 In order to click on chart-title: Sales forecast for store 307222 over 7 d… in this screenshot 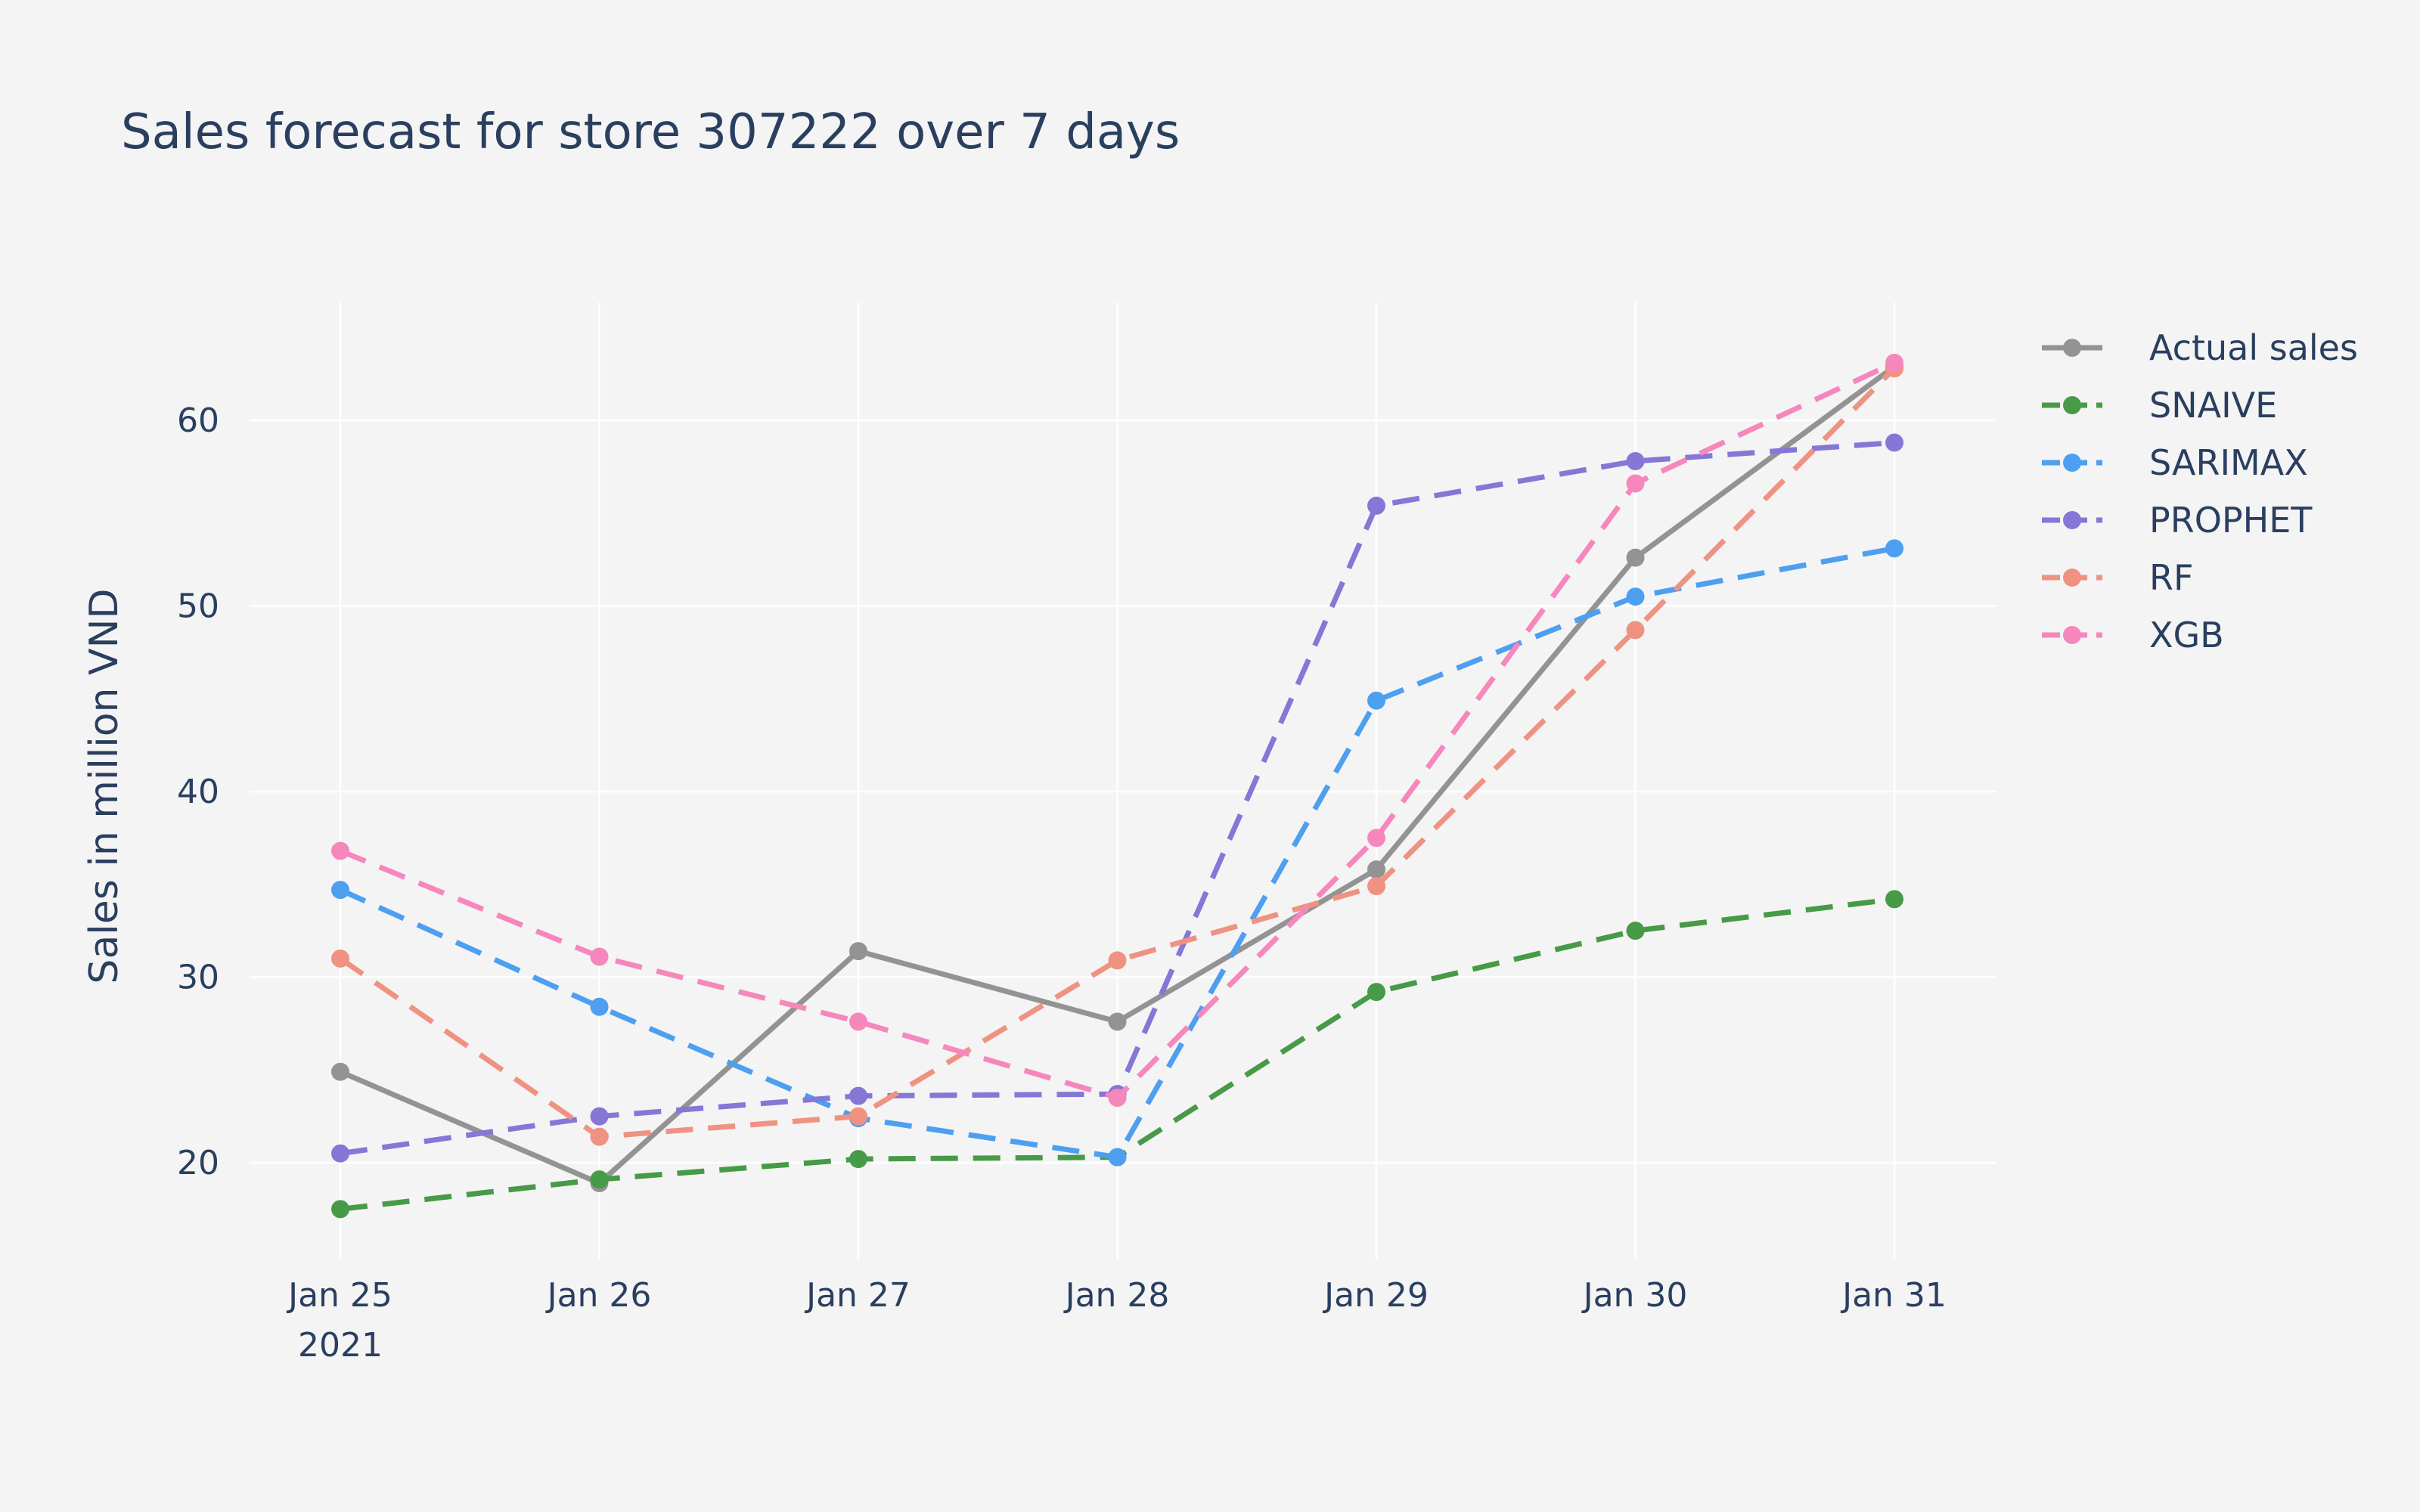, I will do `click(650, 132)`.